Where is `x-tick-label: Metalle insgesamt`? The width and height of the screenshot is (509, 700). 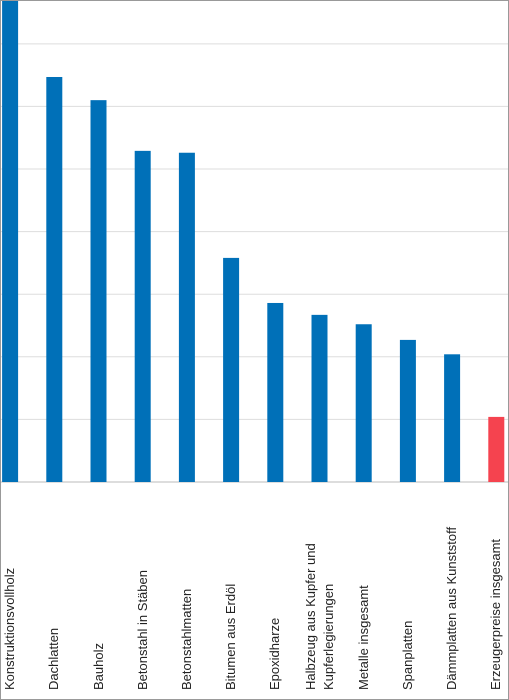 x-tick-label: Metalle insgesamt is located at coordinates (363, 637).